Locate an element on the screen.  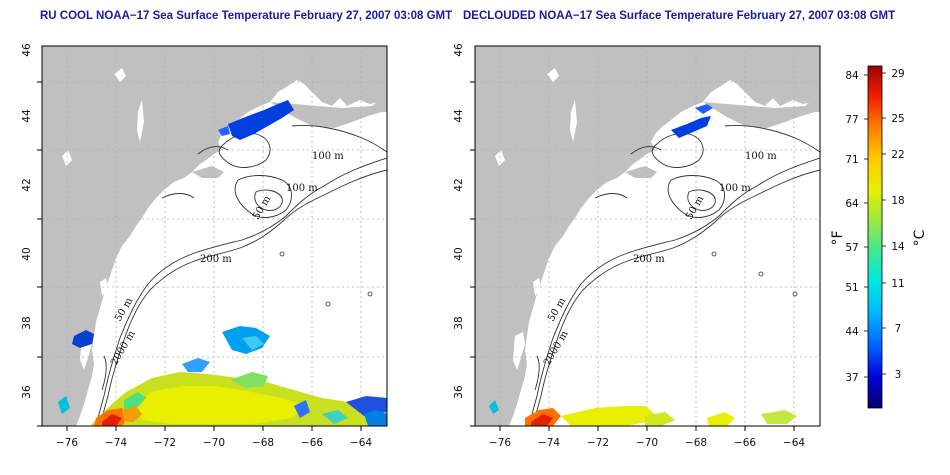
right-y-tick: 36 is located at coordinates (459, 392).